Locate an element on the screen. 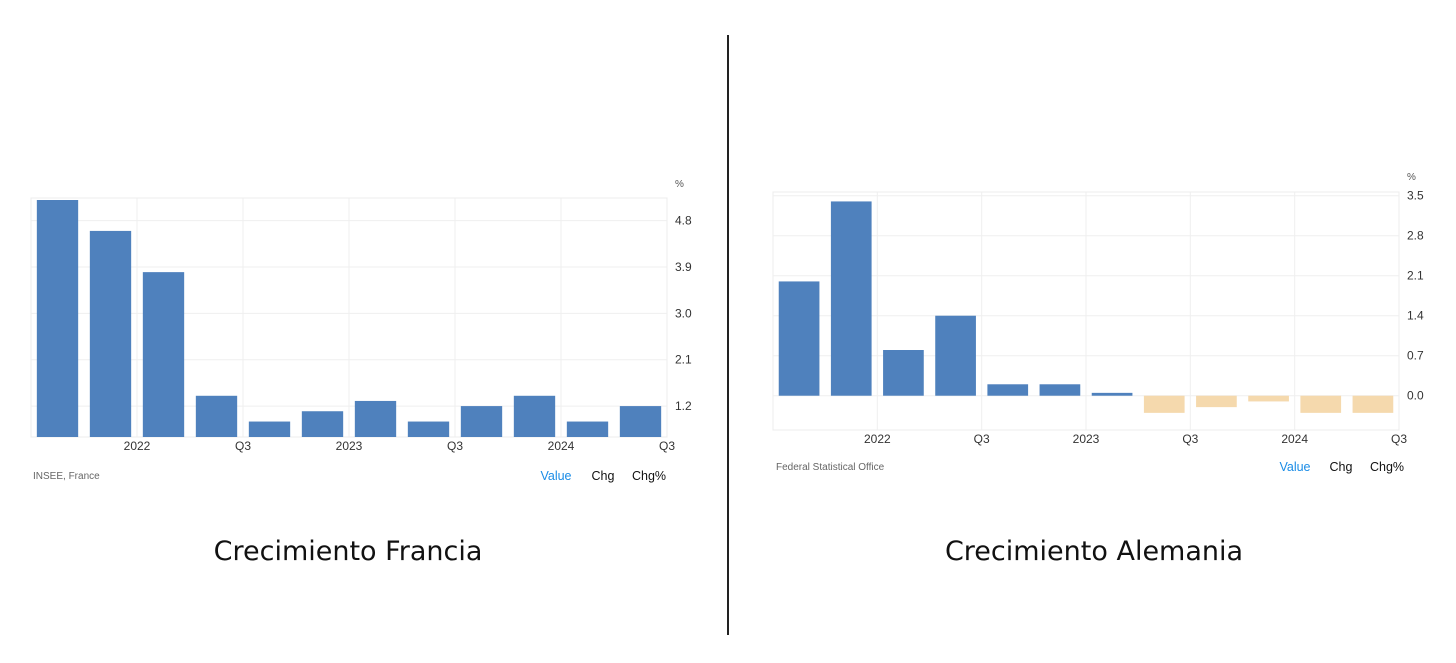  y-tick-label: 0.7 is located at coordinates (1415, 356).